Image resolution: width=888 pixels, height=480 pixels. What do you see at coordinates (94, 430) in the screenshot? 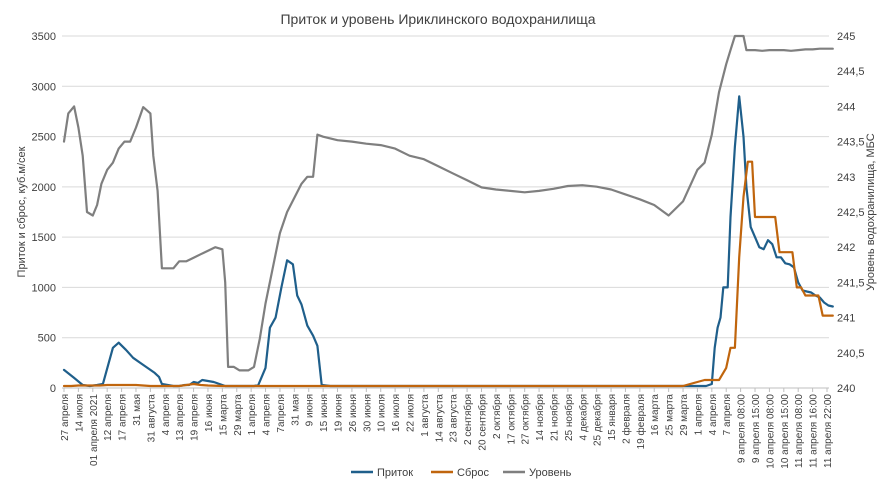
I see `x-tick-label: 01 апреля 2021` at bounding box center [94, 430].